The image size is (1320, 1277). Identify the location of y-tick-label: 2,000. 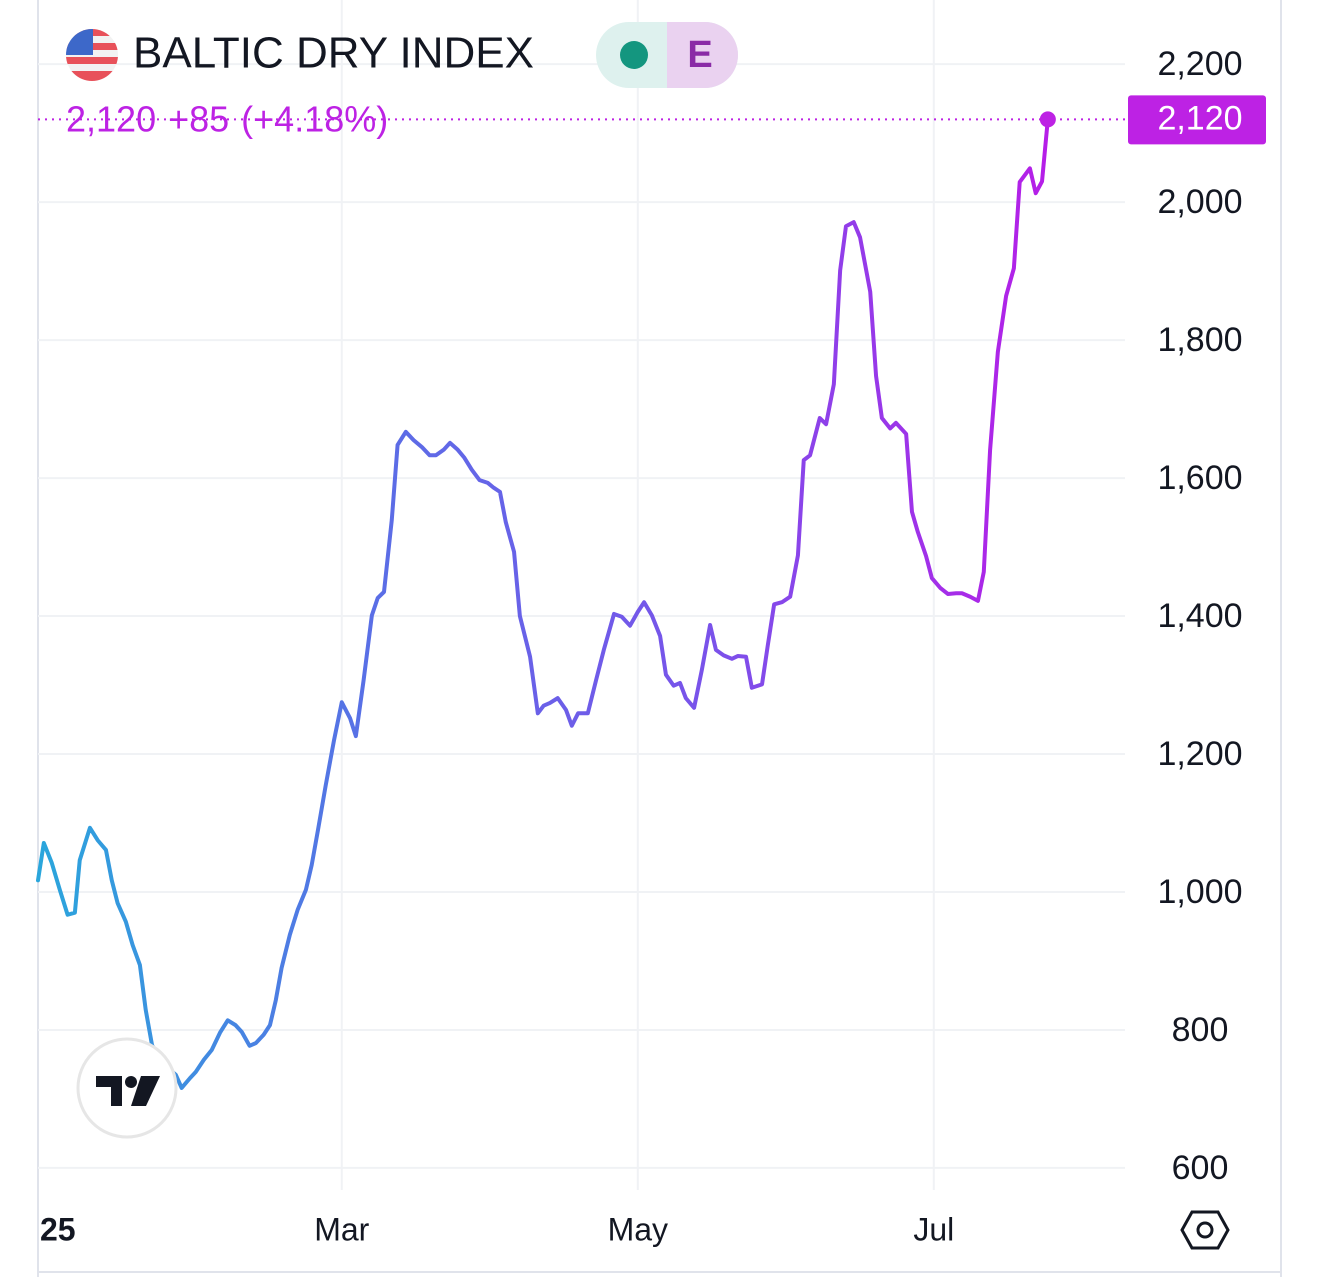
(1199, 202).